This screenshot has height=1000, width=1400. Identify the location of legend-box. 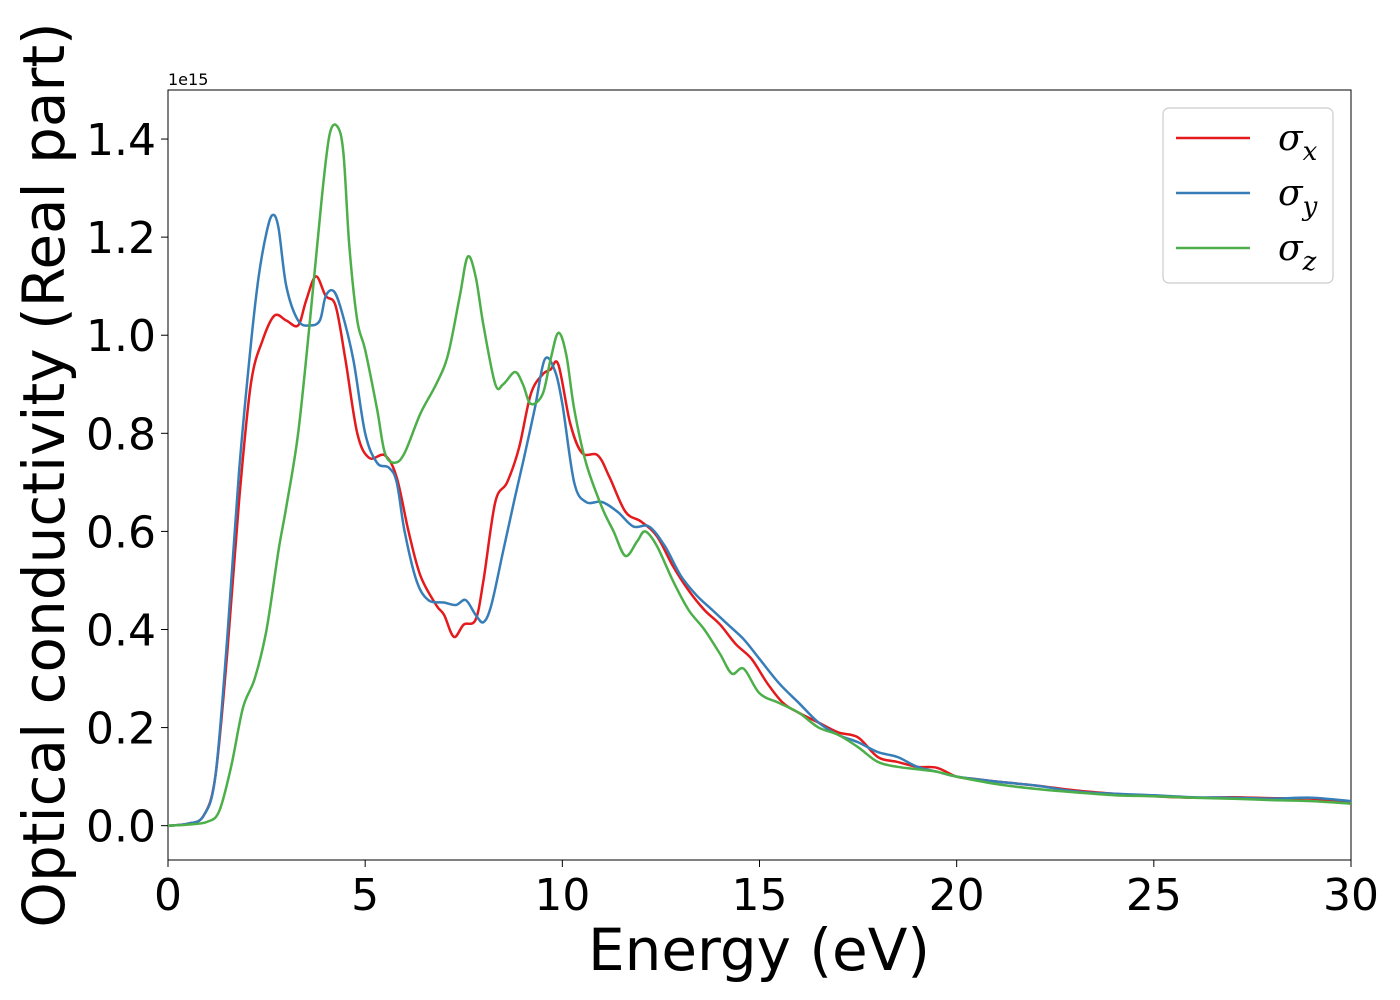
(1248, 195).